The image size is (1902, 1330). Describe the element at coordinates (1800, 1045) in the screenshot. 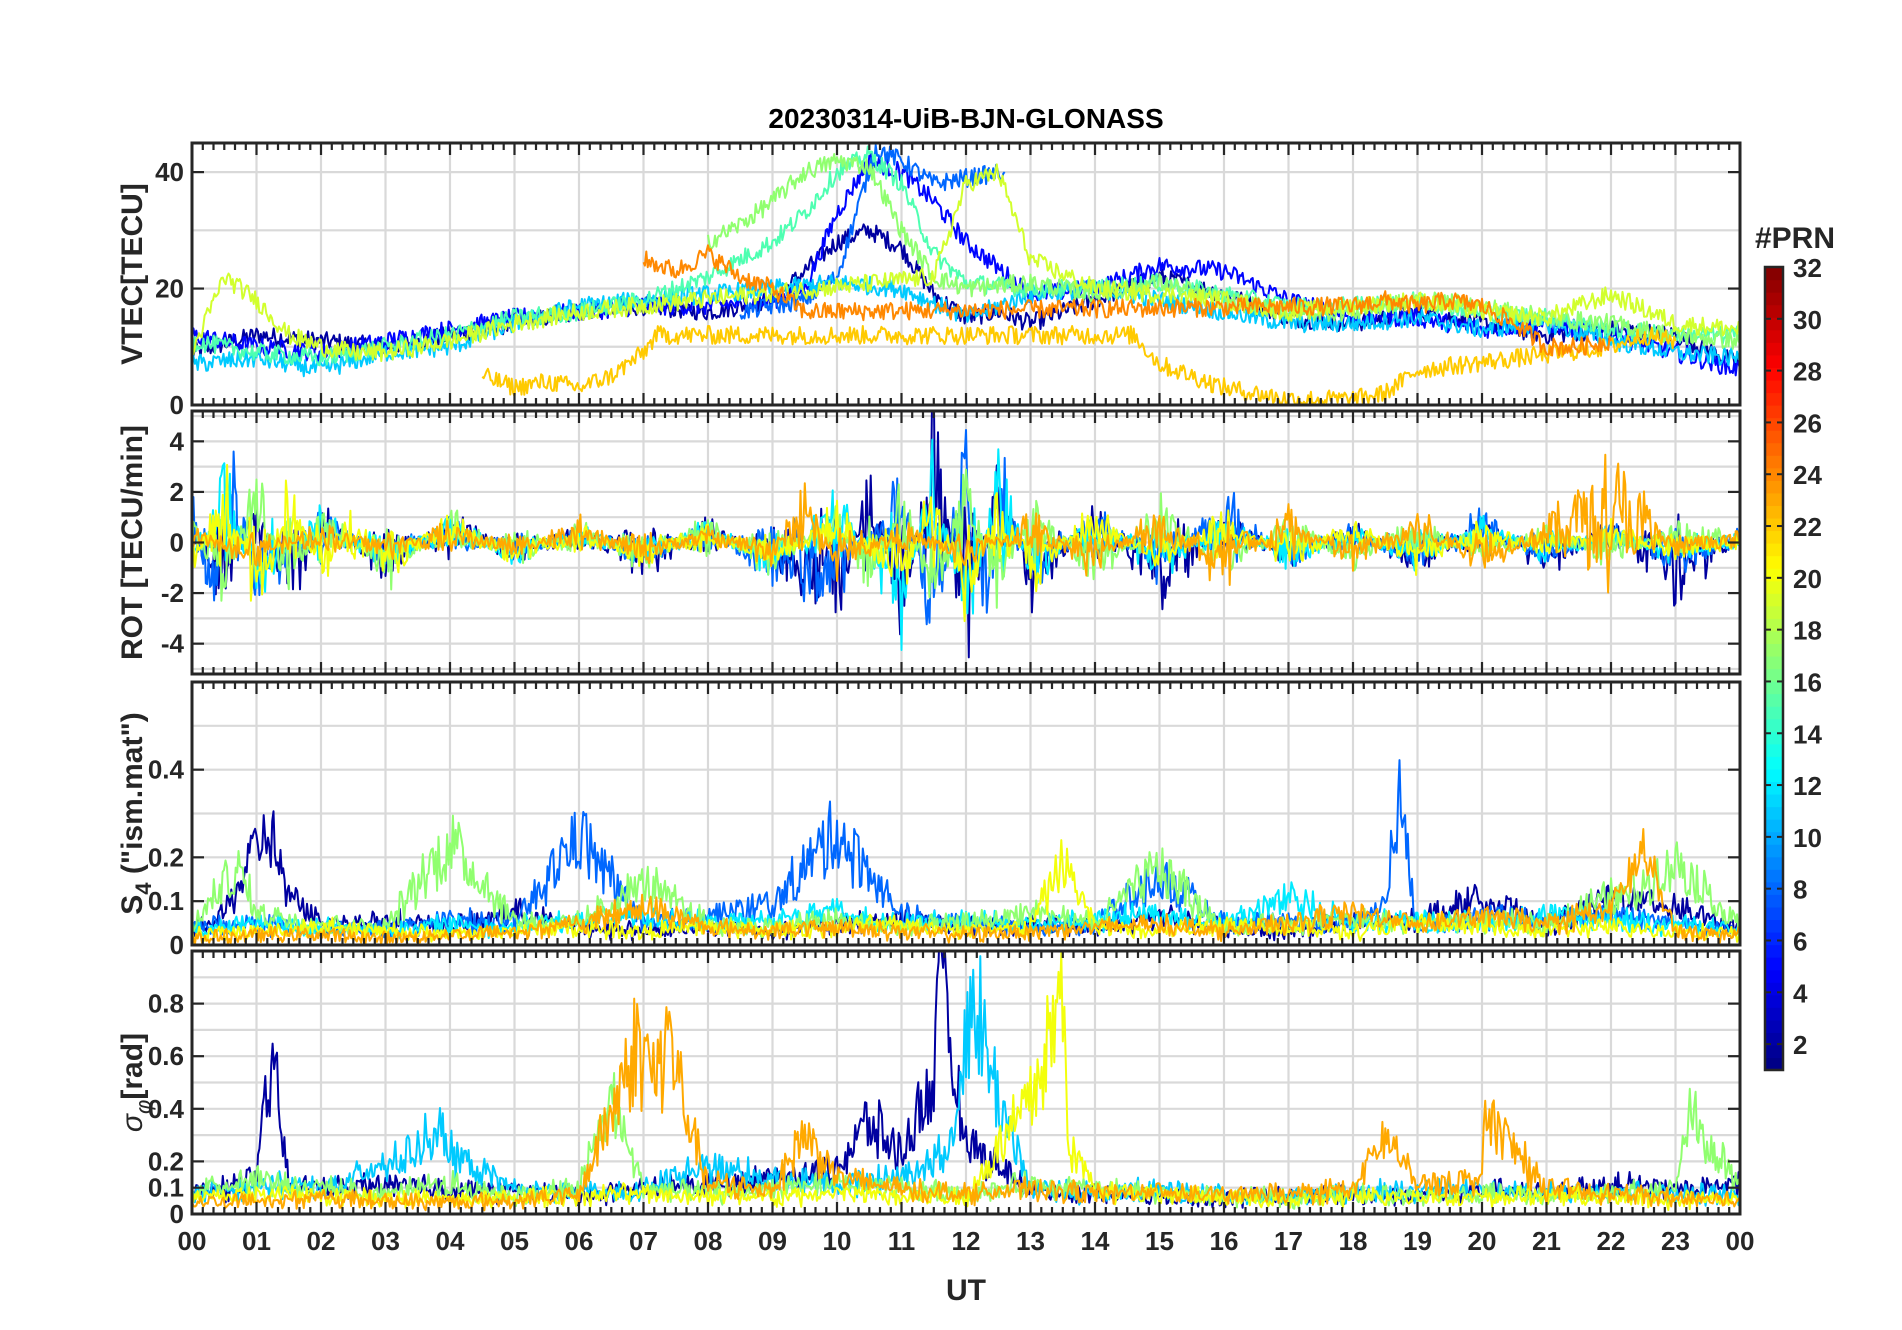

I see `colorbar-tick-label: 2` at that location.